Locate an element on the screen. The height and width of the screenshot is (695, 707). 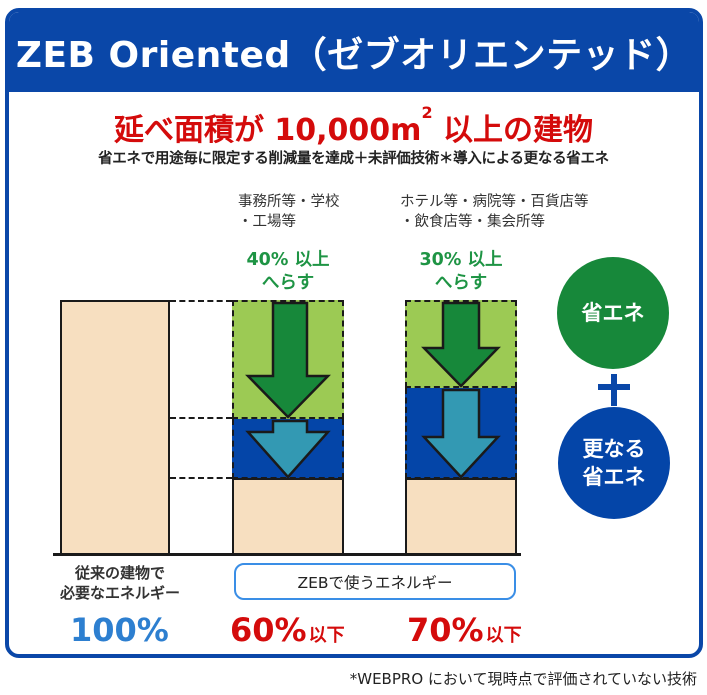
subline: 省エネで用途毎に限定する削減量を達成＋未評価技術＊導入による更なる省エネ is located at coordinates (353, 159).